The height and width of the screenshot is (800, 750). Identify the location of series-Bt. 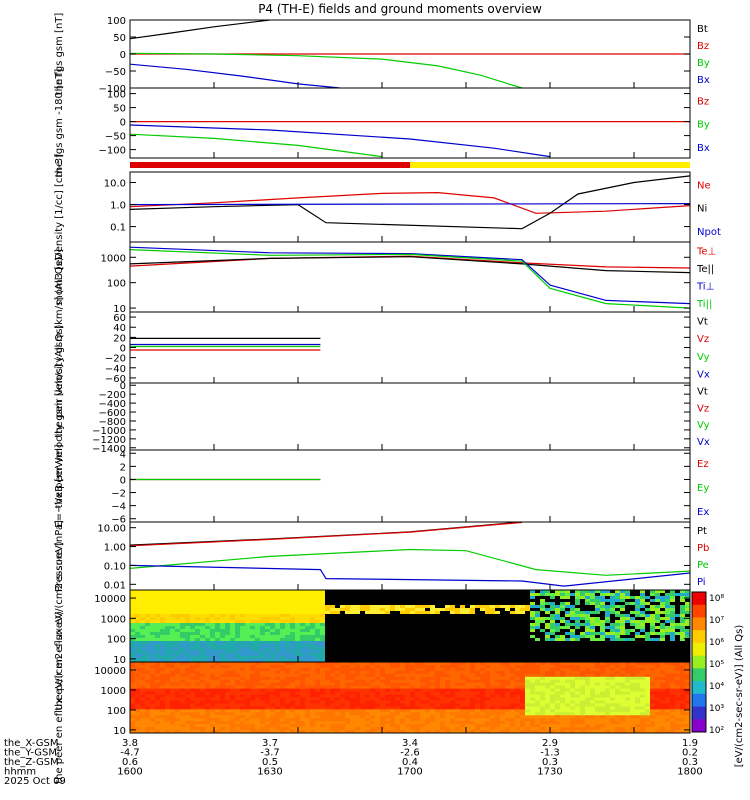
(200, 30).